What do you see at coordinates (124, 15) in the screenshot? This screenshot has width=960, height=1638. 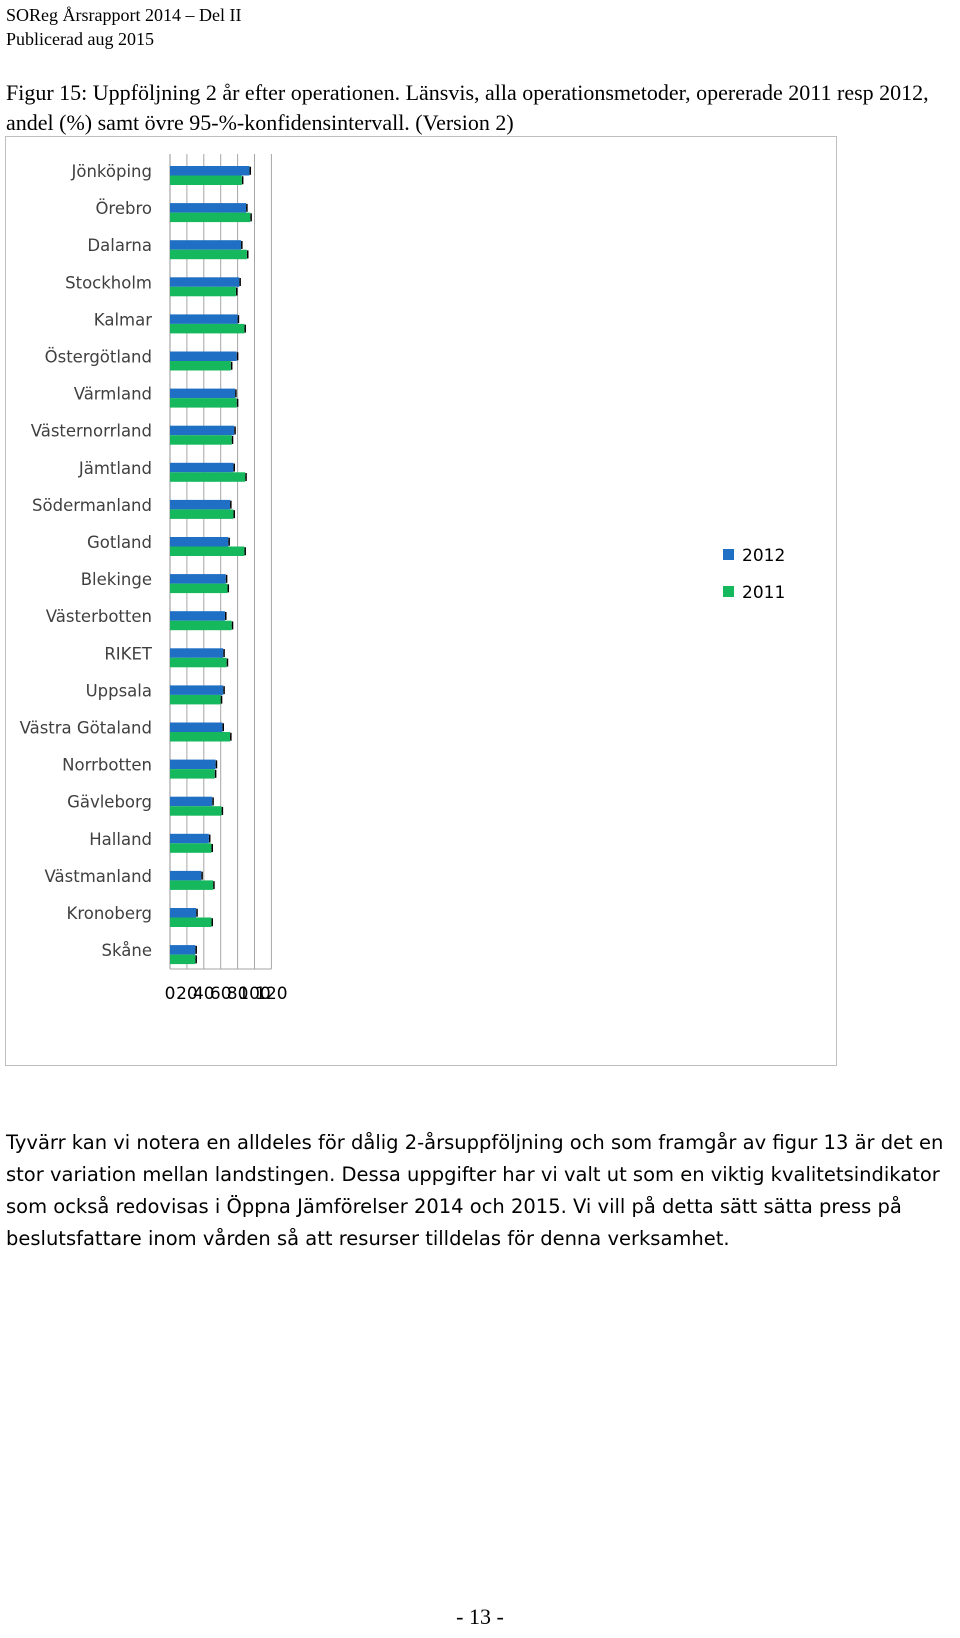 I see `report-header-title: SOReg Årsrapport 2014 – Del II` at bounding box center [124, 15].